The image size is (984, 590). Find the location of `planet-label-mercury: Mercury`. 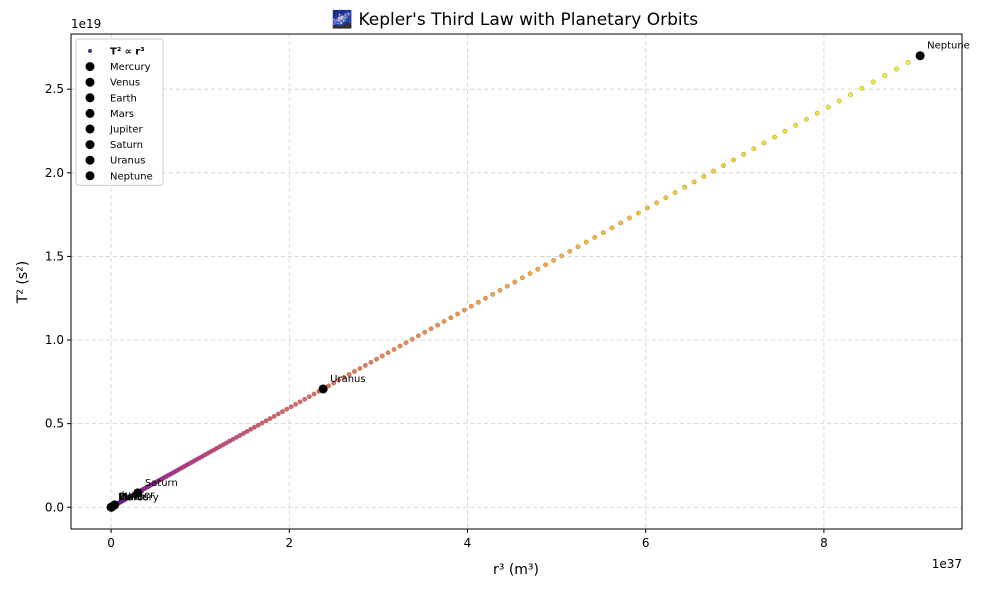

planet-label-mercury: Mercury is located at coordinates (138, 497).